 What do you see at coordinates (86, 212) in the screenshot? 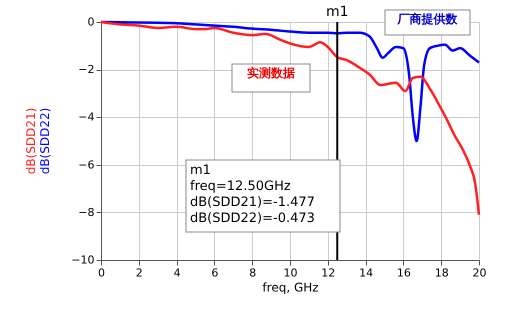
I see `y-tick-label: −8` at bounding box center [86, 212].